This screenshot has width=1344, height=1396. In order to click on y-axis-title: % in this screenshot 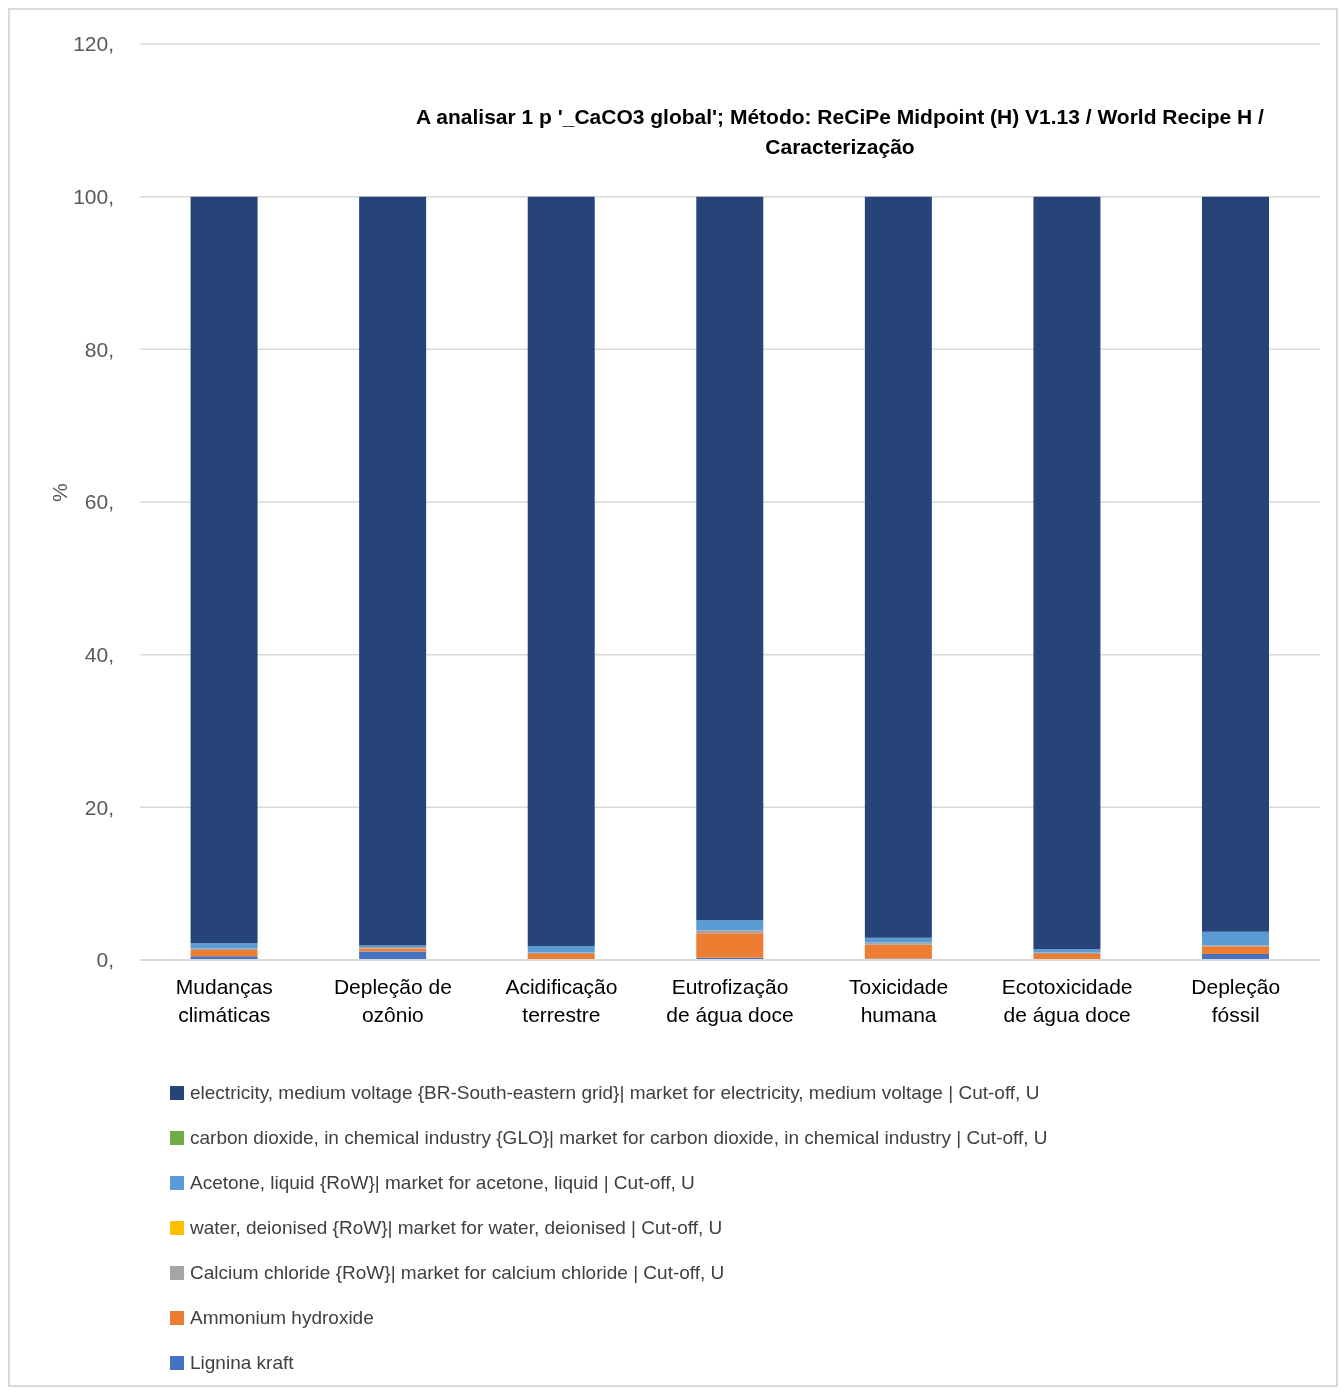, I will do `click(60, 492)`.